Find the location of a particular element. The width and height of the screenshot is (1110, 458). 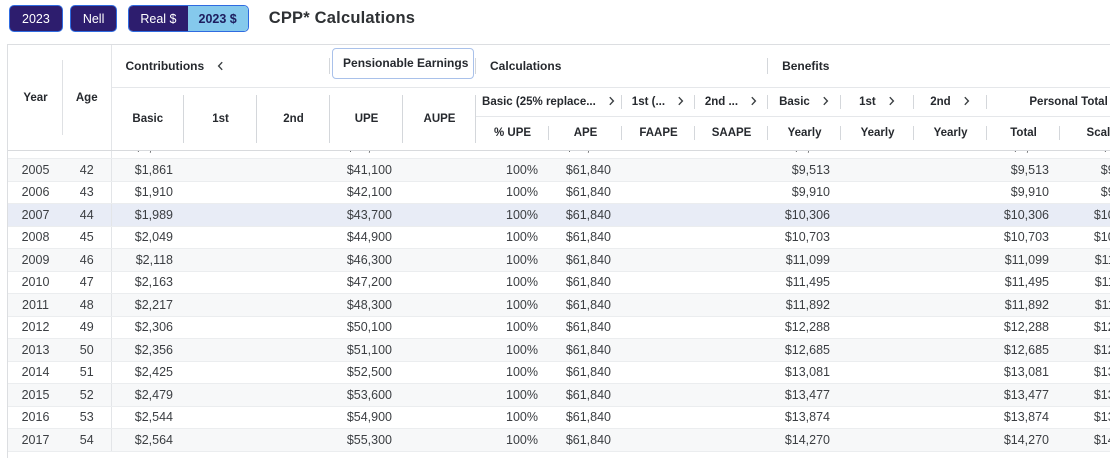

personal-total-cell: $9,117 is located at coordinates (1023, 155).